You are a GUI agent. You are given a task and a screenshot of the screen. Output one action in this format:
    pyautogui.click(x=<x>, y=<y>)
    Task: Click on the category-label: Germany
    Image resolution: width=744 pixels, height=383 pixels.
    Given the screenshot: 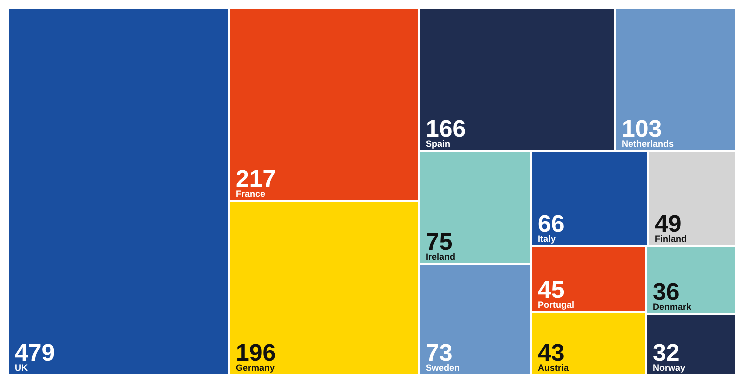 What is the action you would take?
    pyautogui.click(x=256, y=368)
    